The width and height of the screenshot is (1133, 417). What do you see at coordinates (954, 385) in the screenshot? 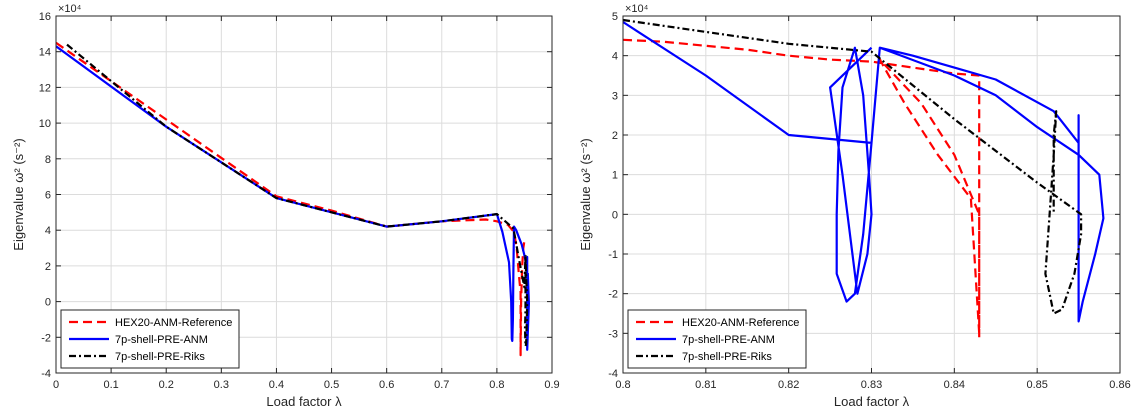
I see `x-tick-label: 0.84` at bounding box center [954, 385].